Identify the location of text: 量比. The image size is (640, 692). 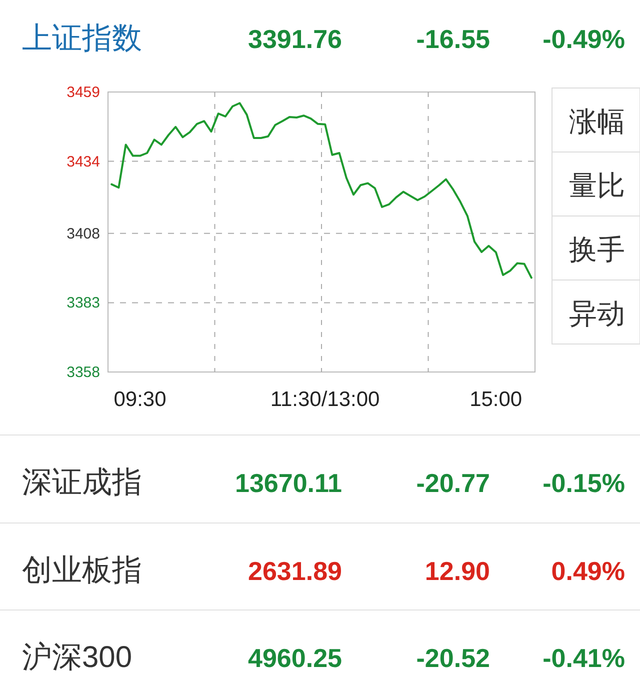
(597, 185).